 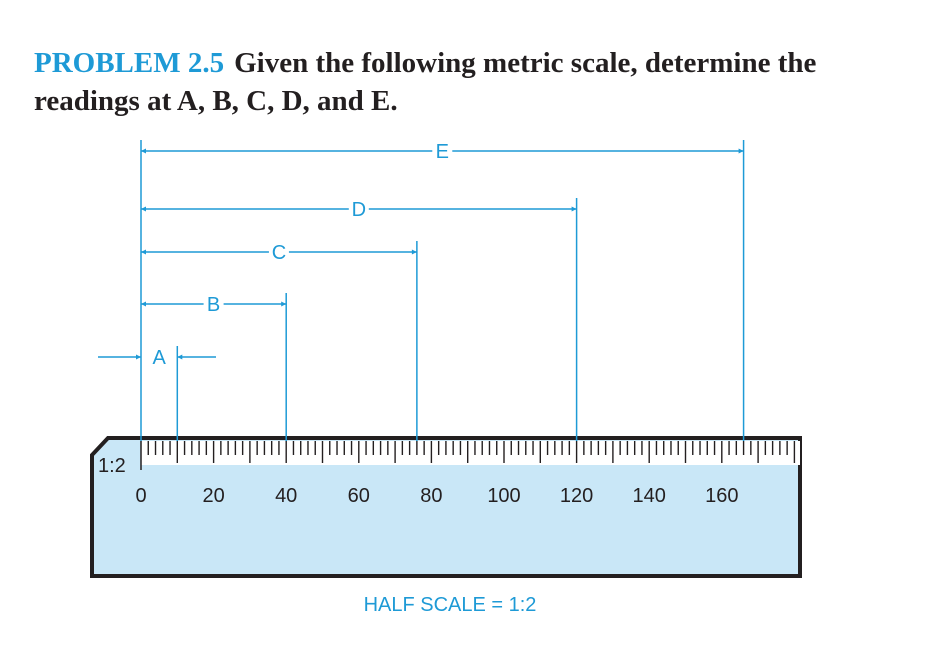 What do you see at coordinates (129, 63) in the screenshot?
I see `problem-label: PROBLEM 2.5` at bounding box center [129, 63].